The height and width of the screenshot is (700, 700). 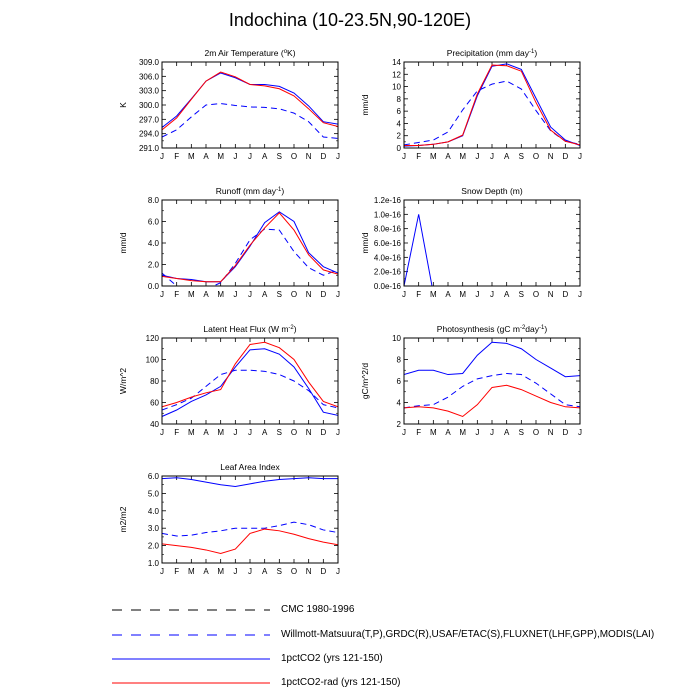 What do you see at coordinates (388, 229) in the screenshot?
I see `y-tick-label: 8.0e-16` at bounding box center [388, 229].